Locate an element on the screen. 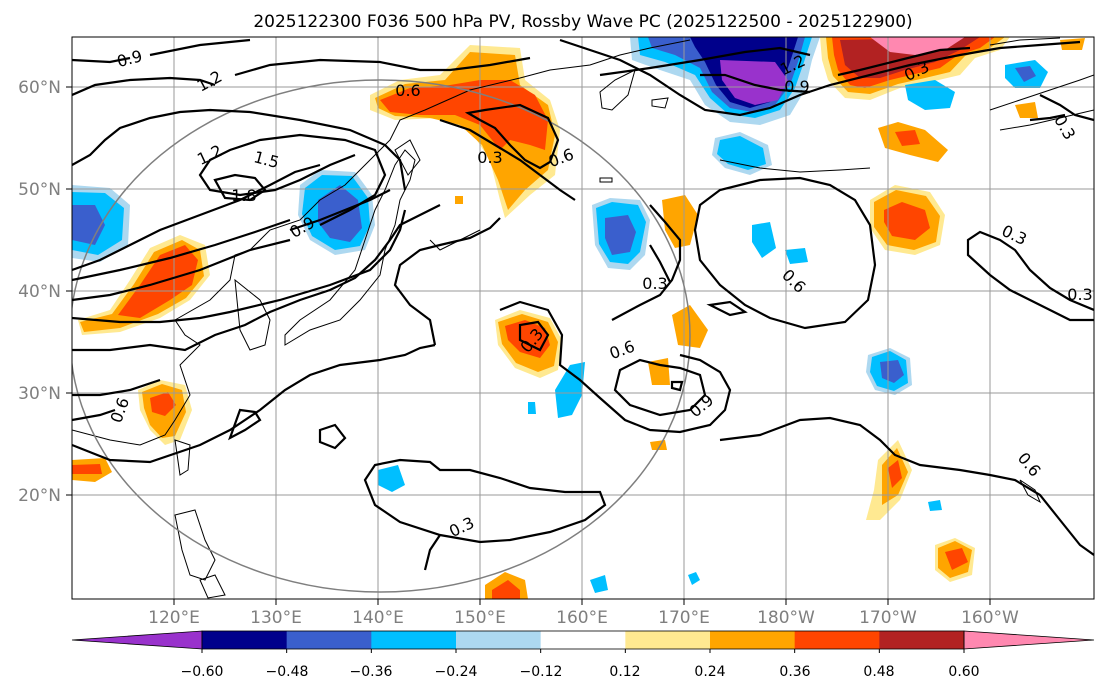 This screenshot has width=1105, height=692. contour-label: 0.9 is located at coordinates (796, 86).